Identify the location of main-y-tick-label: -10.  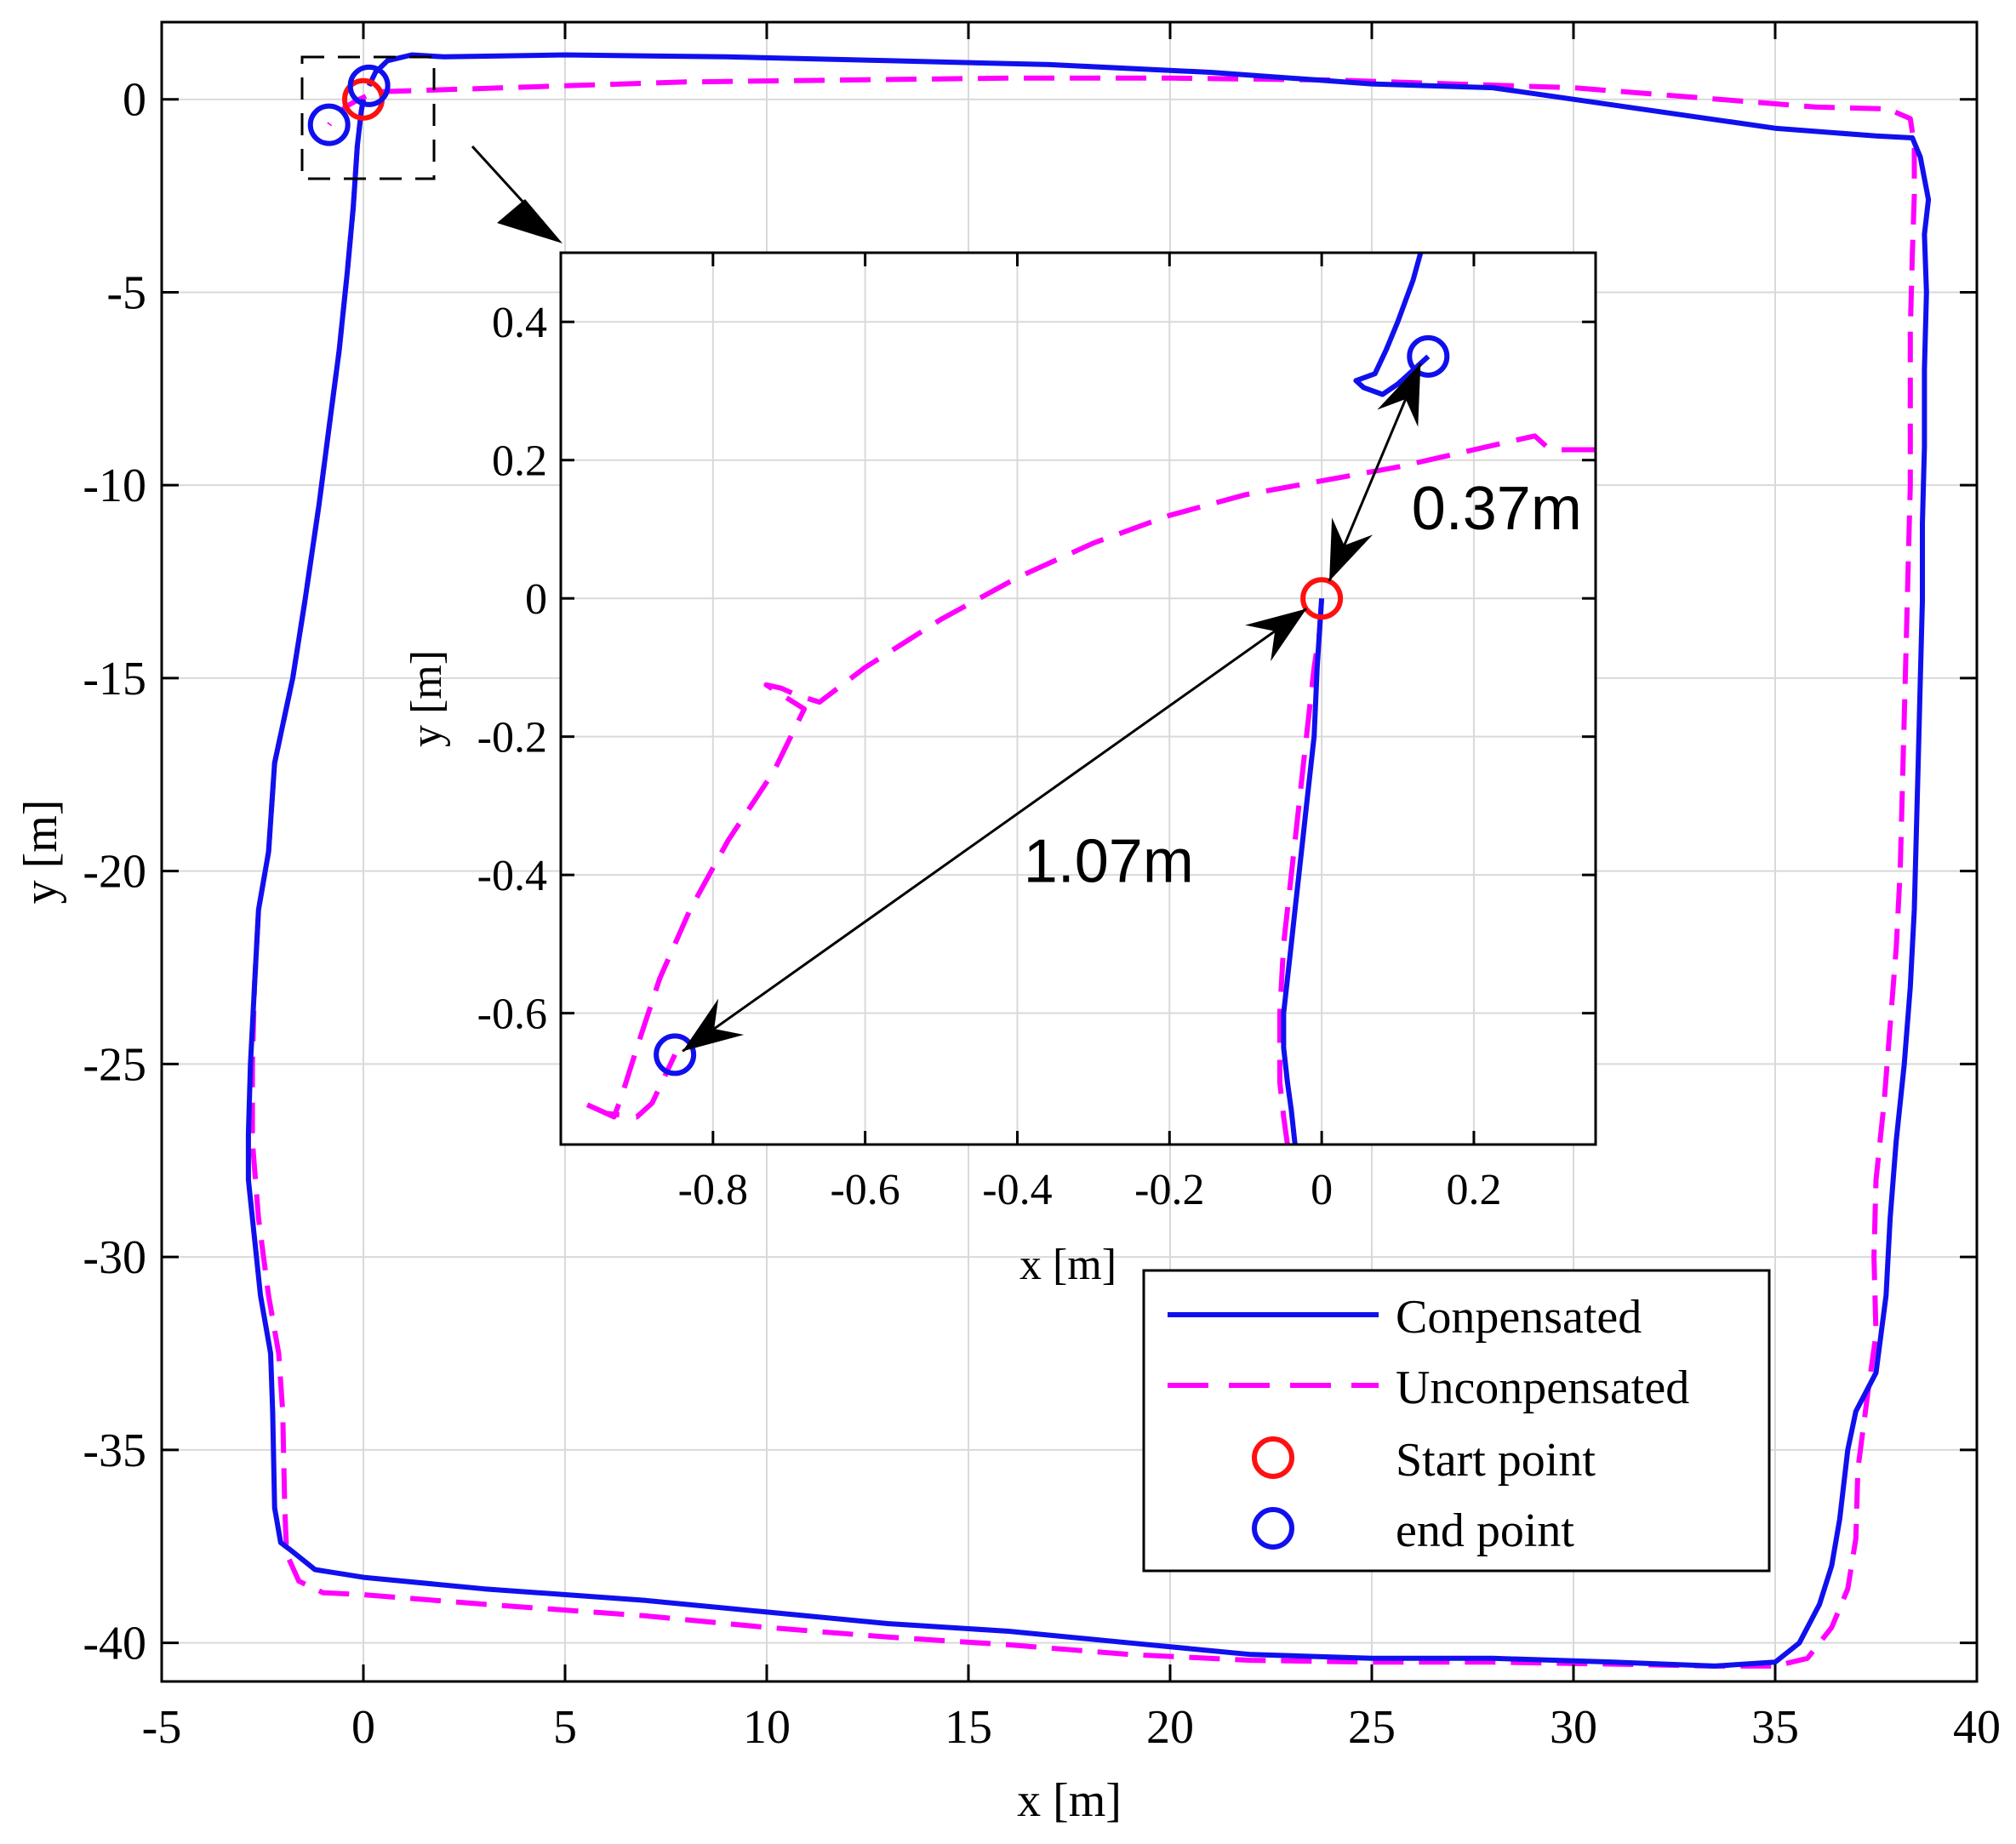
(114, 486).